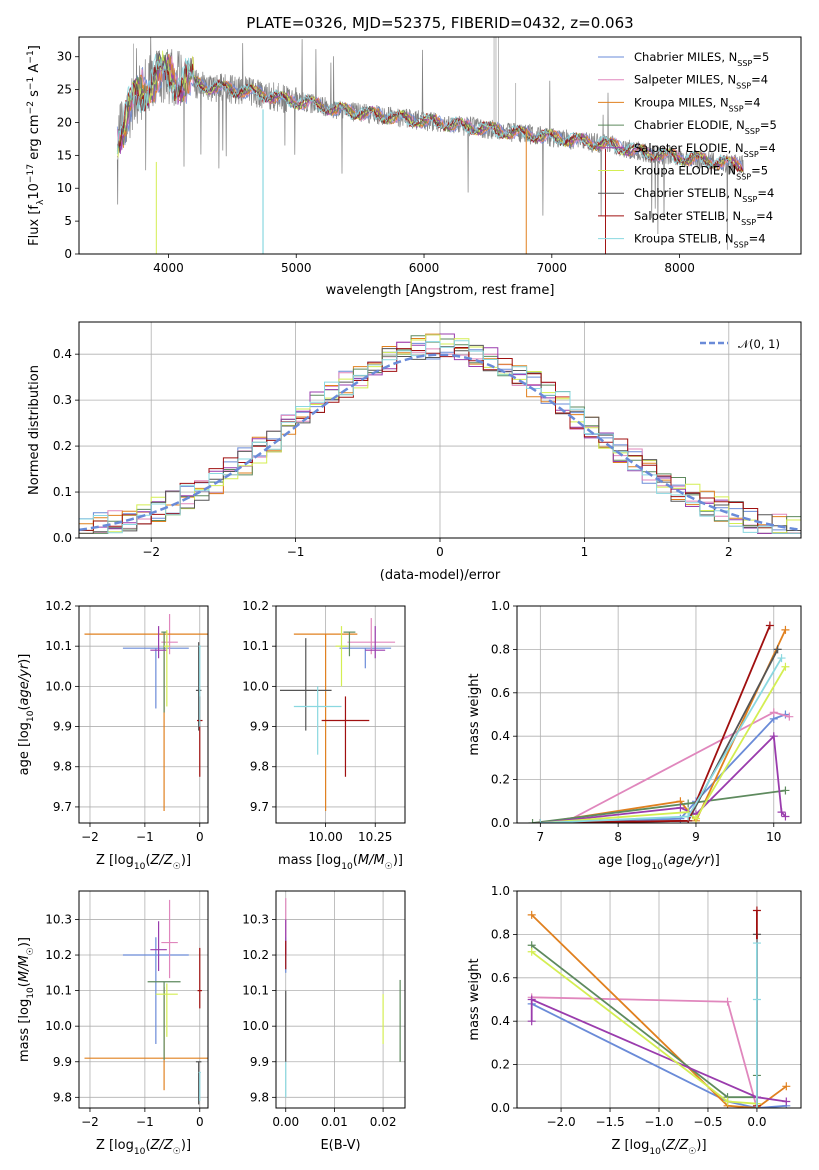  What do you see at coordinates (532, 821) in the screenshot?
I see `marker-chabrier_elodie` at bounding box center [532, 821].